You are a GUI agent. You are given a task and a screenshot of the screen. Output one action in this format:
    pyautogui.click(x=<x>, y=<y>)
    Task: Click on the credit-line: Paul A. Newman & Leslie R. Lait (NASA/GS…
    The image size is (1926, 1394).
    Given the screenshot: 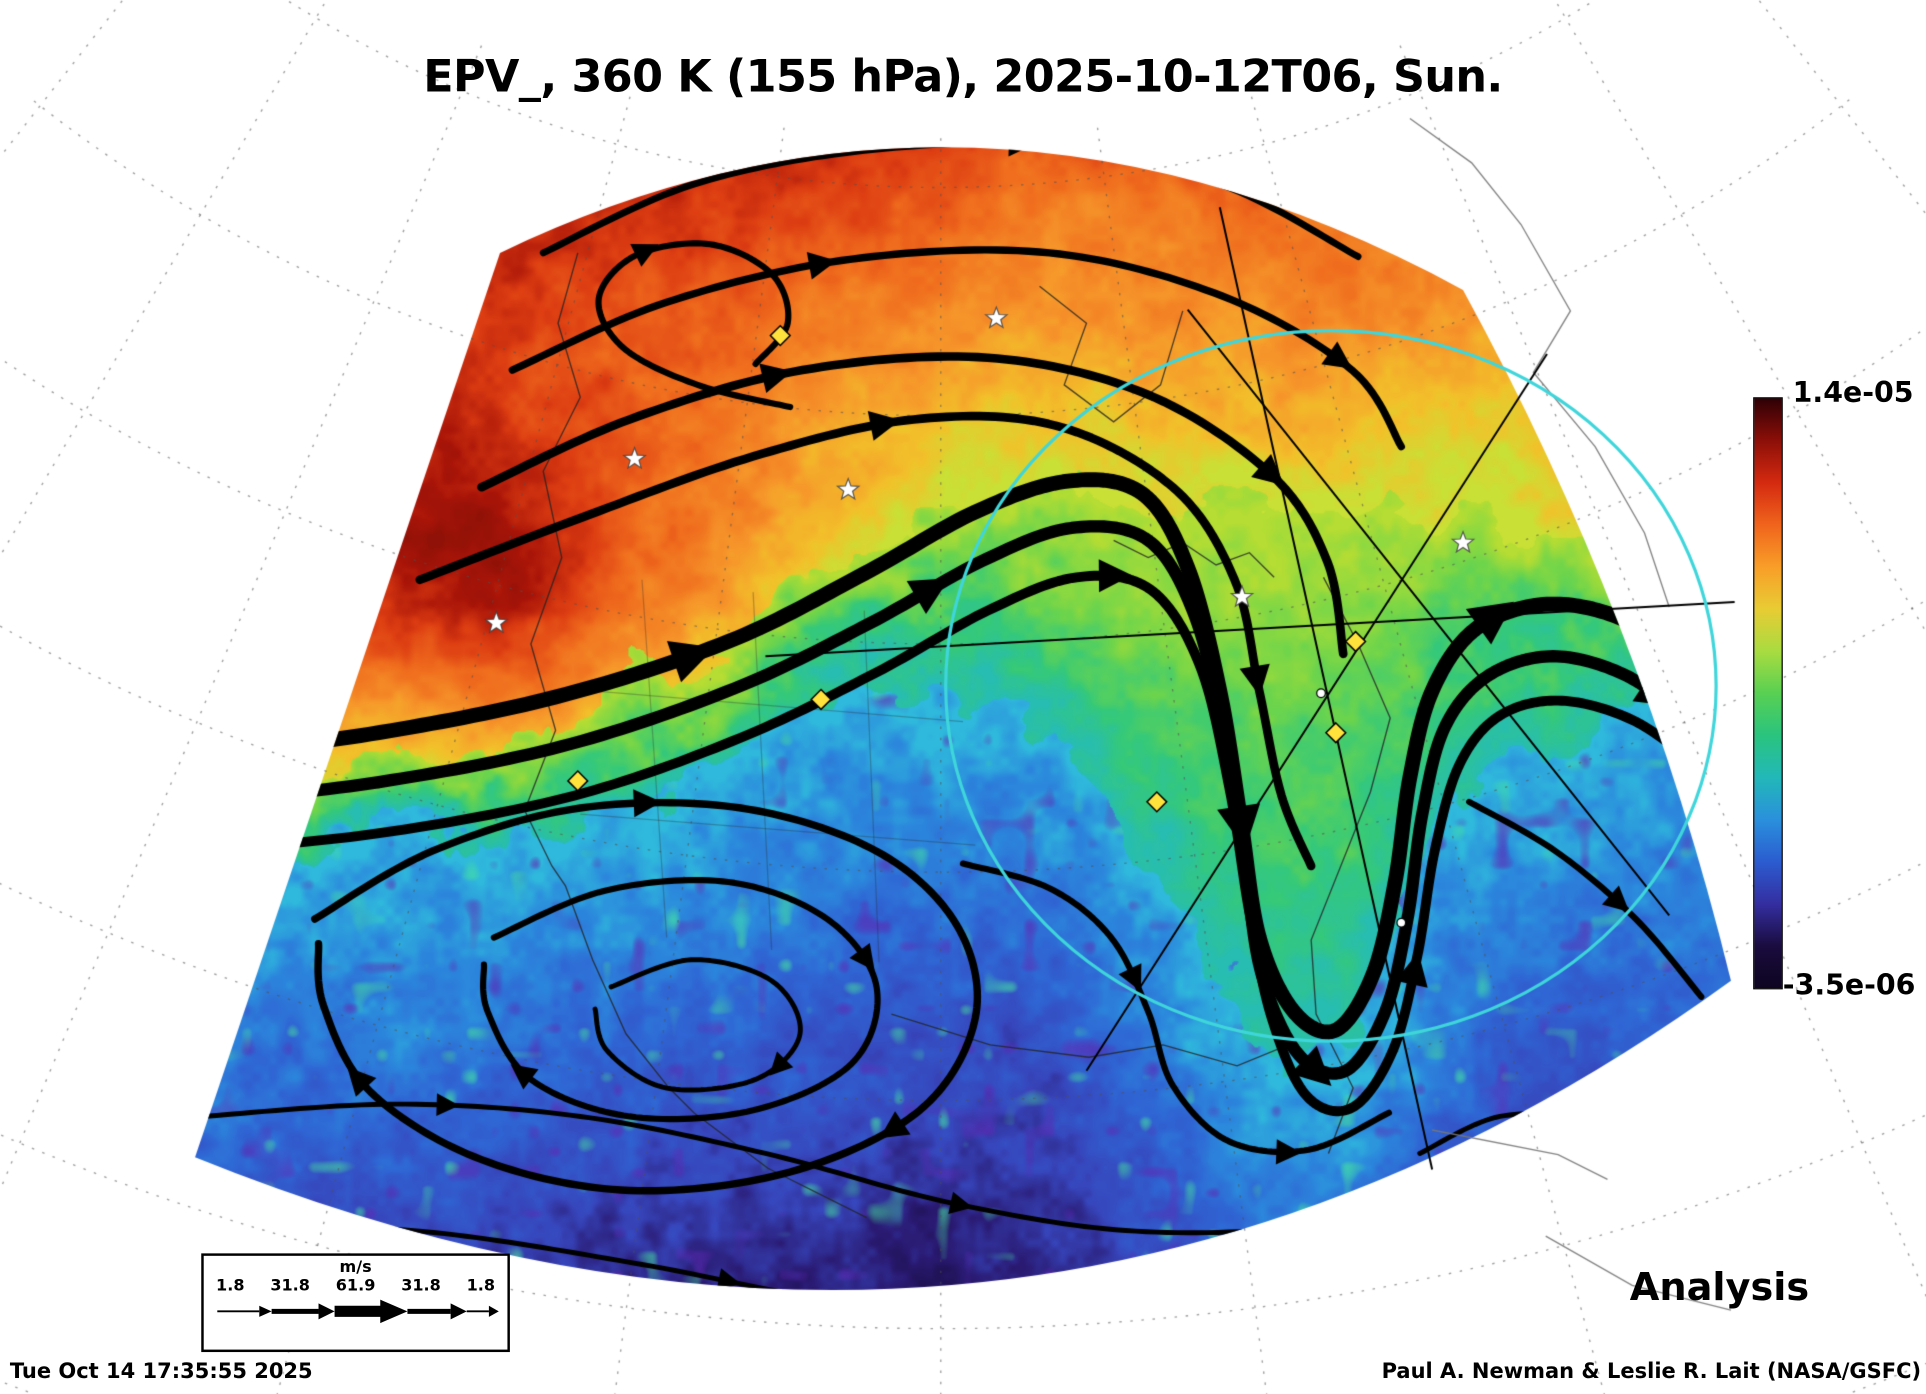 What is the action you would take?
    pyautogui.click(x=1651, y=1372)
    